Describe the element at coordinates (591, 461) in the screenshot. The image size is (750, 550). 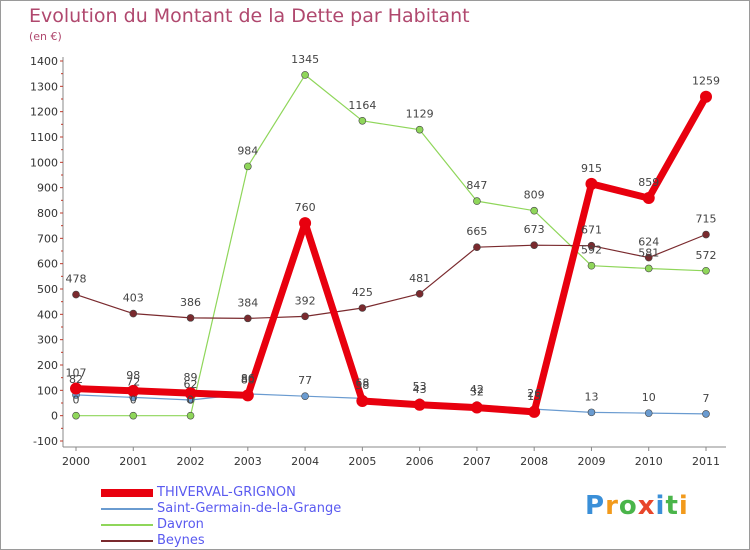
I see `x-tick-label: 2009` at that location.